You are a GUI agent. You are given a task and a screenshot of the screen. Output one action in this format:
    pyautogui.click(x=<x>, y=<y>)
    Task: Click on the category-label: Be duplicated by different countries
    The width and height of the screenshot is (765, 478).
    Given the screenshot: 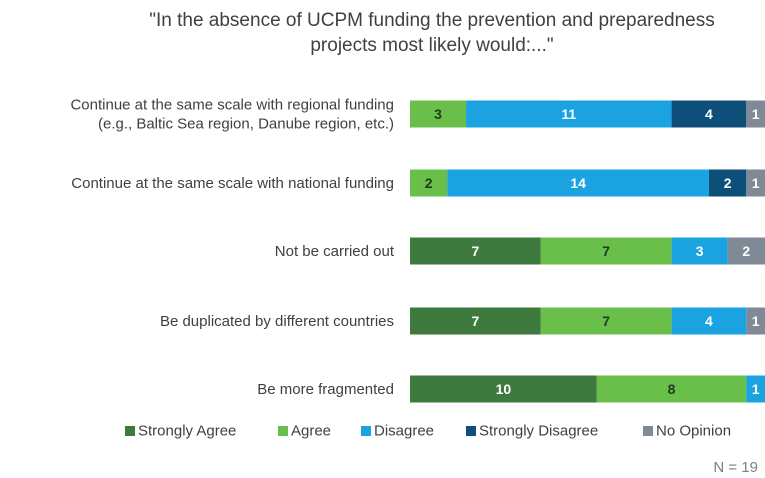 What is the action you would take?
    pyautogui.click(x=277, y=321)
    